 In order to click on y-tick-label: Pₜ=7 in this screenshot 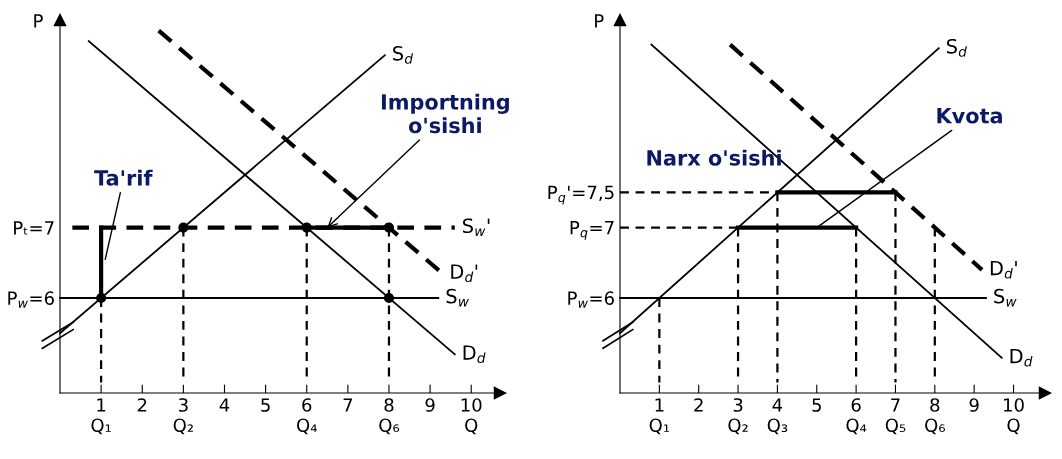, I will do `click(34, 228)`.